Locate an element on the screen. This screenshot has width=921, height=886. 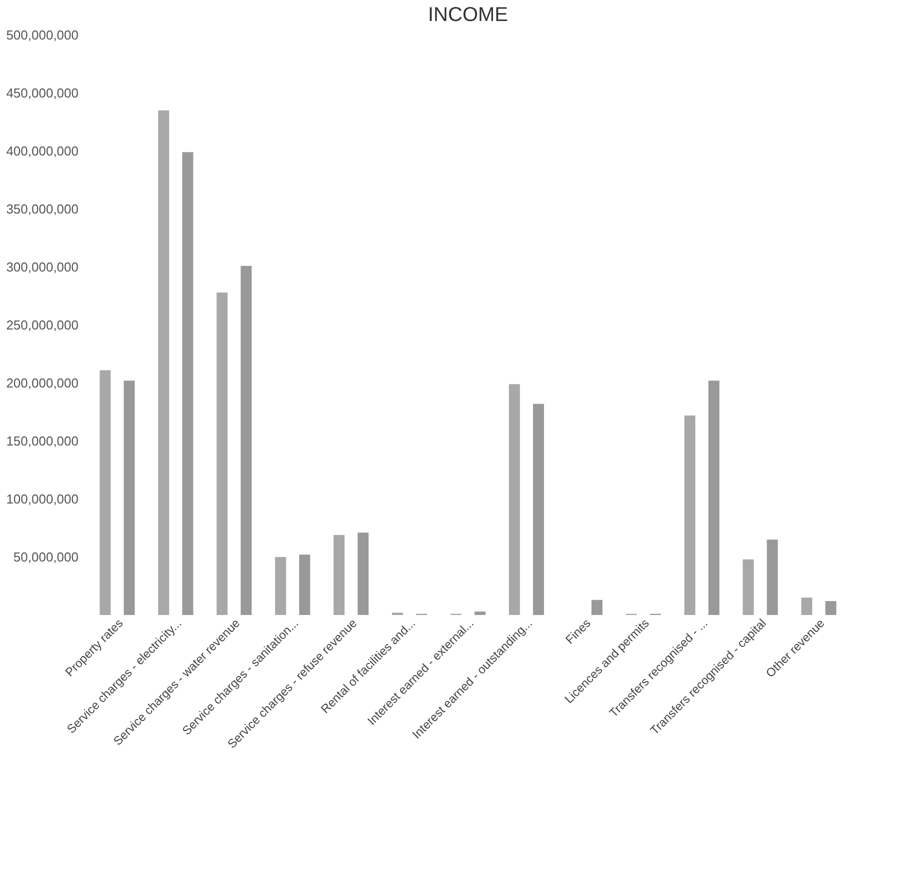
y-tick-label: 200,000,000 is located at coordinates (42, 383).